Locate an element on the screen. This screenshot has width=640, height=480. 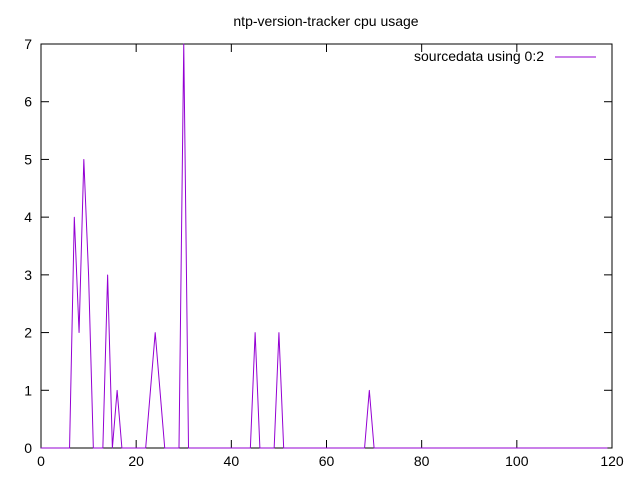
x-tick-label: 0 is located at coordinates (41, 461).